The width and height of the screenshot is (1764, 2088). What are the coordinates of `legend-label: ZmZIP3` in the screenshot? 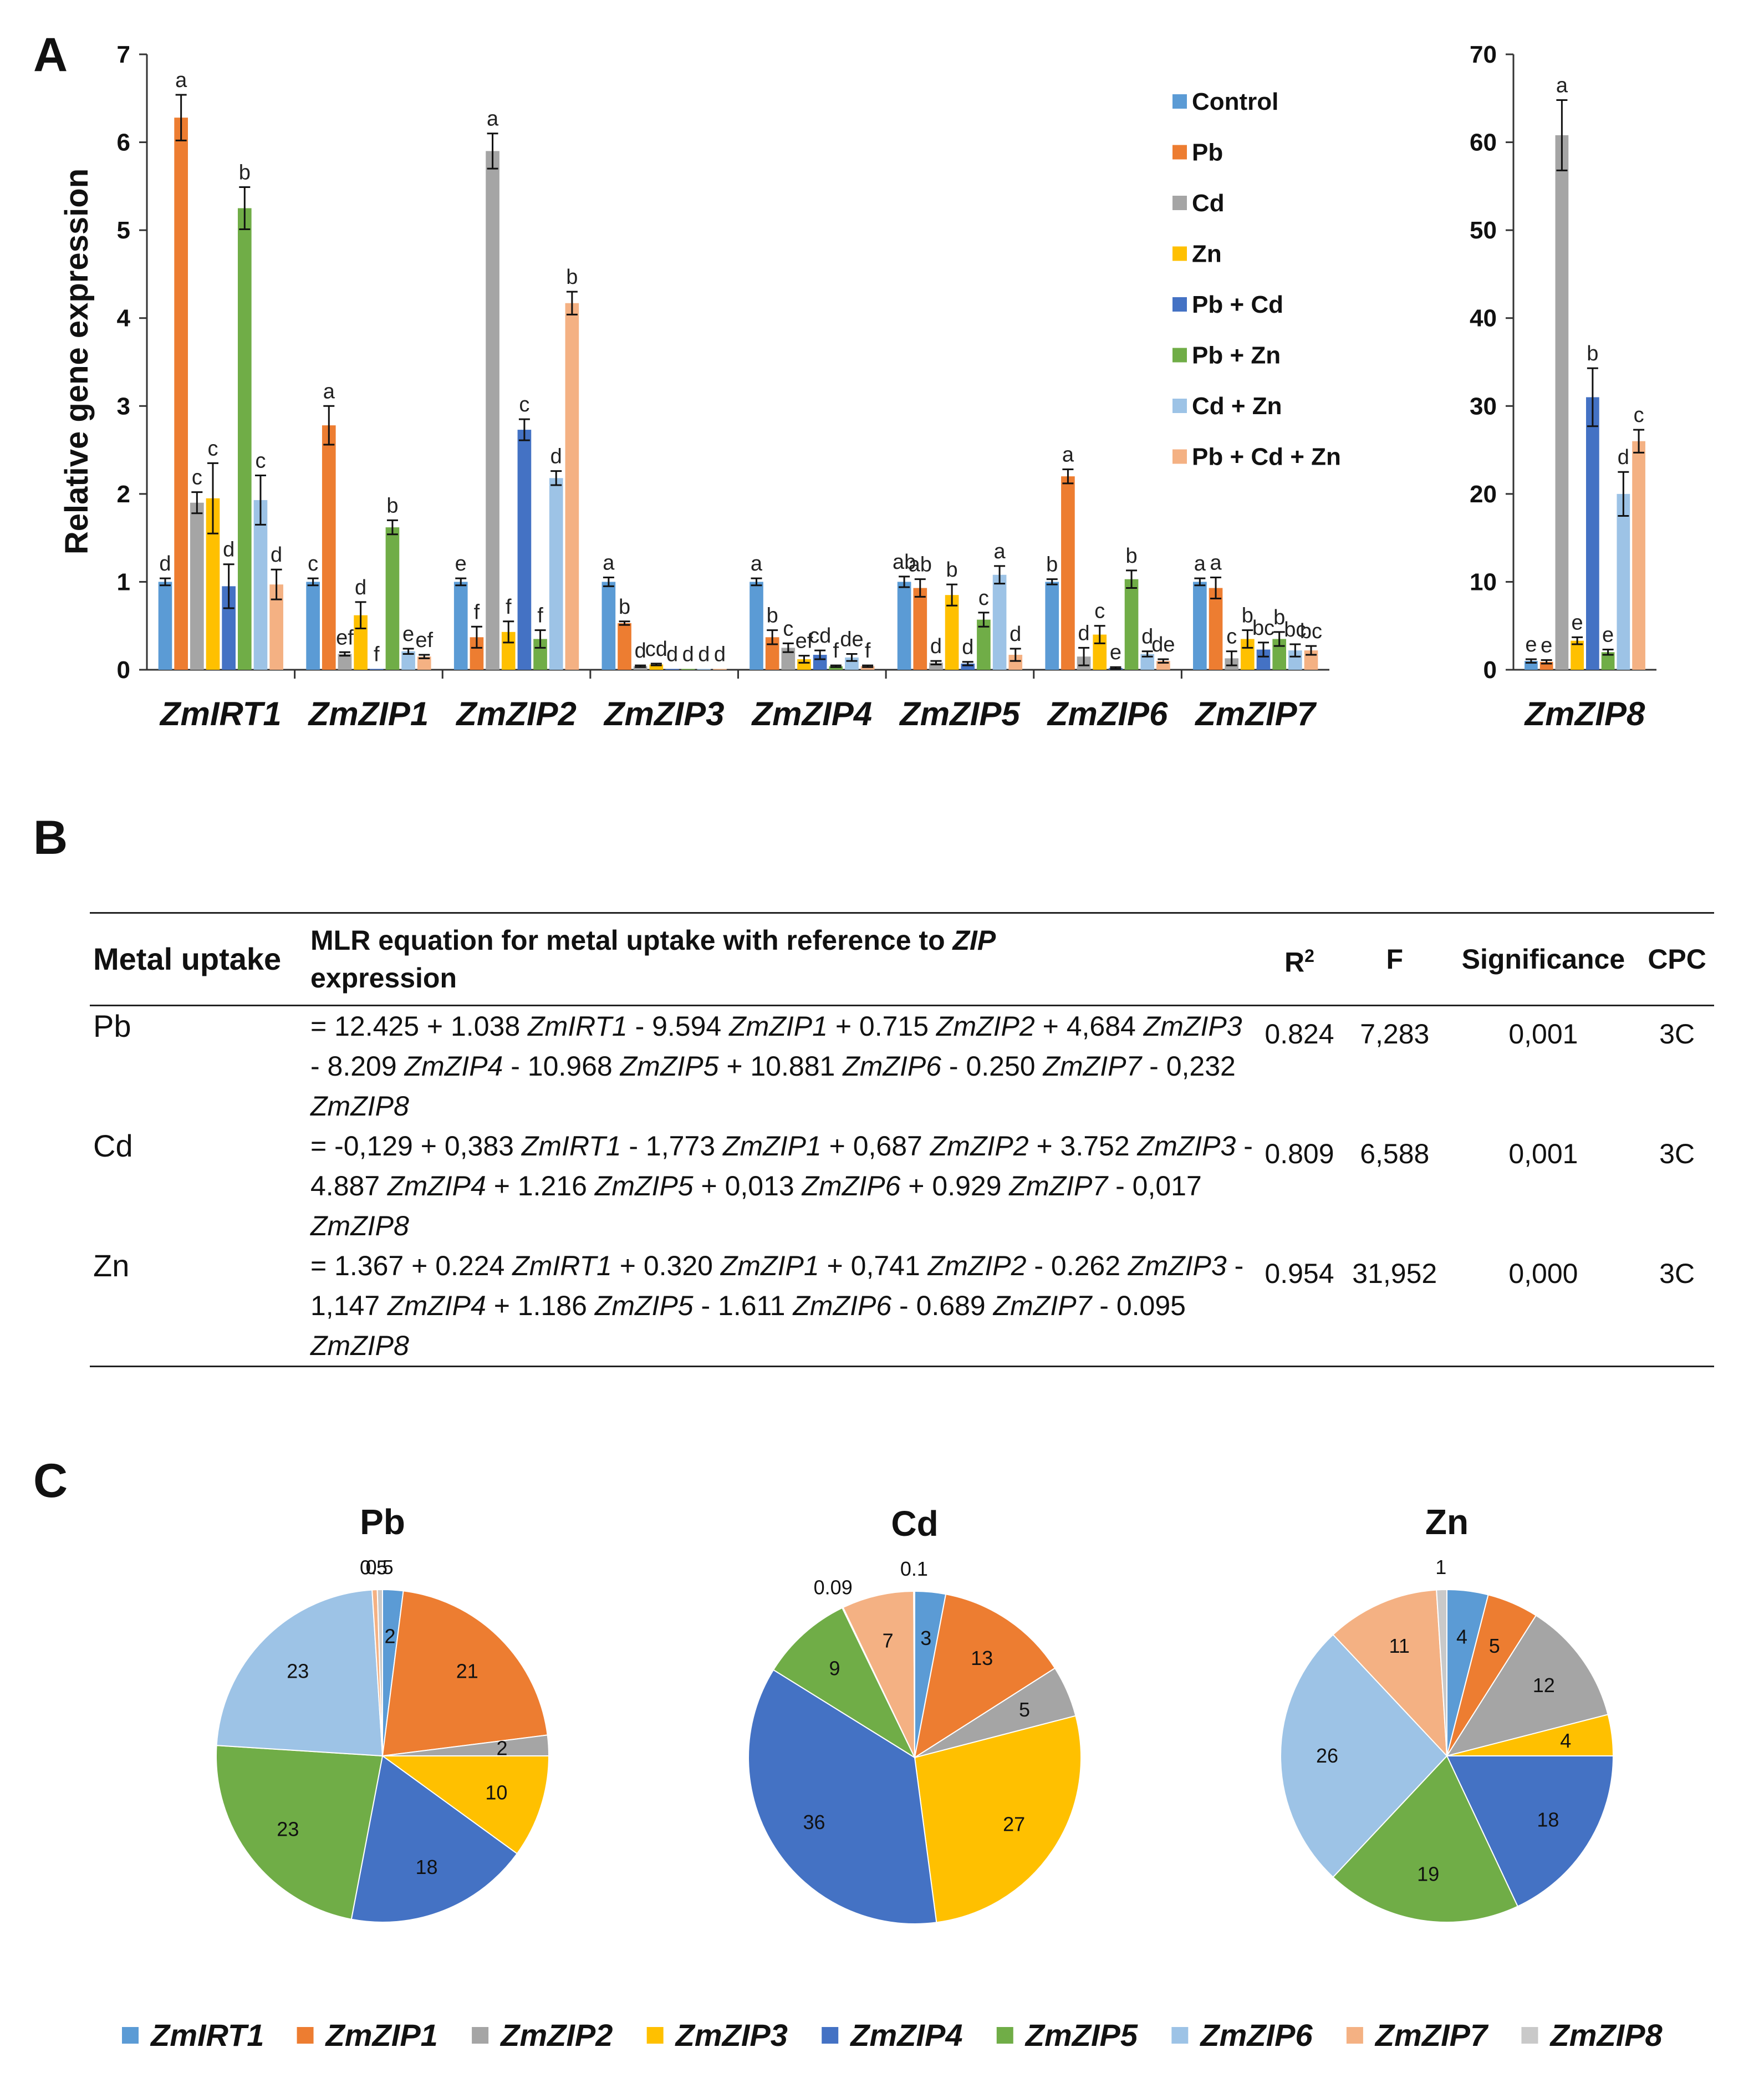 It's located at (731, 2035).